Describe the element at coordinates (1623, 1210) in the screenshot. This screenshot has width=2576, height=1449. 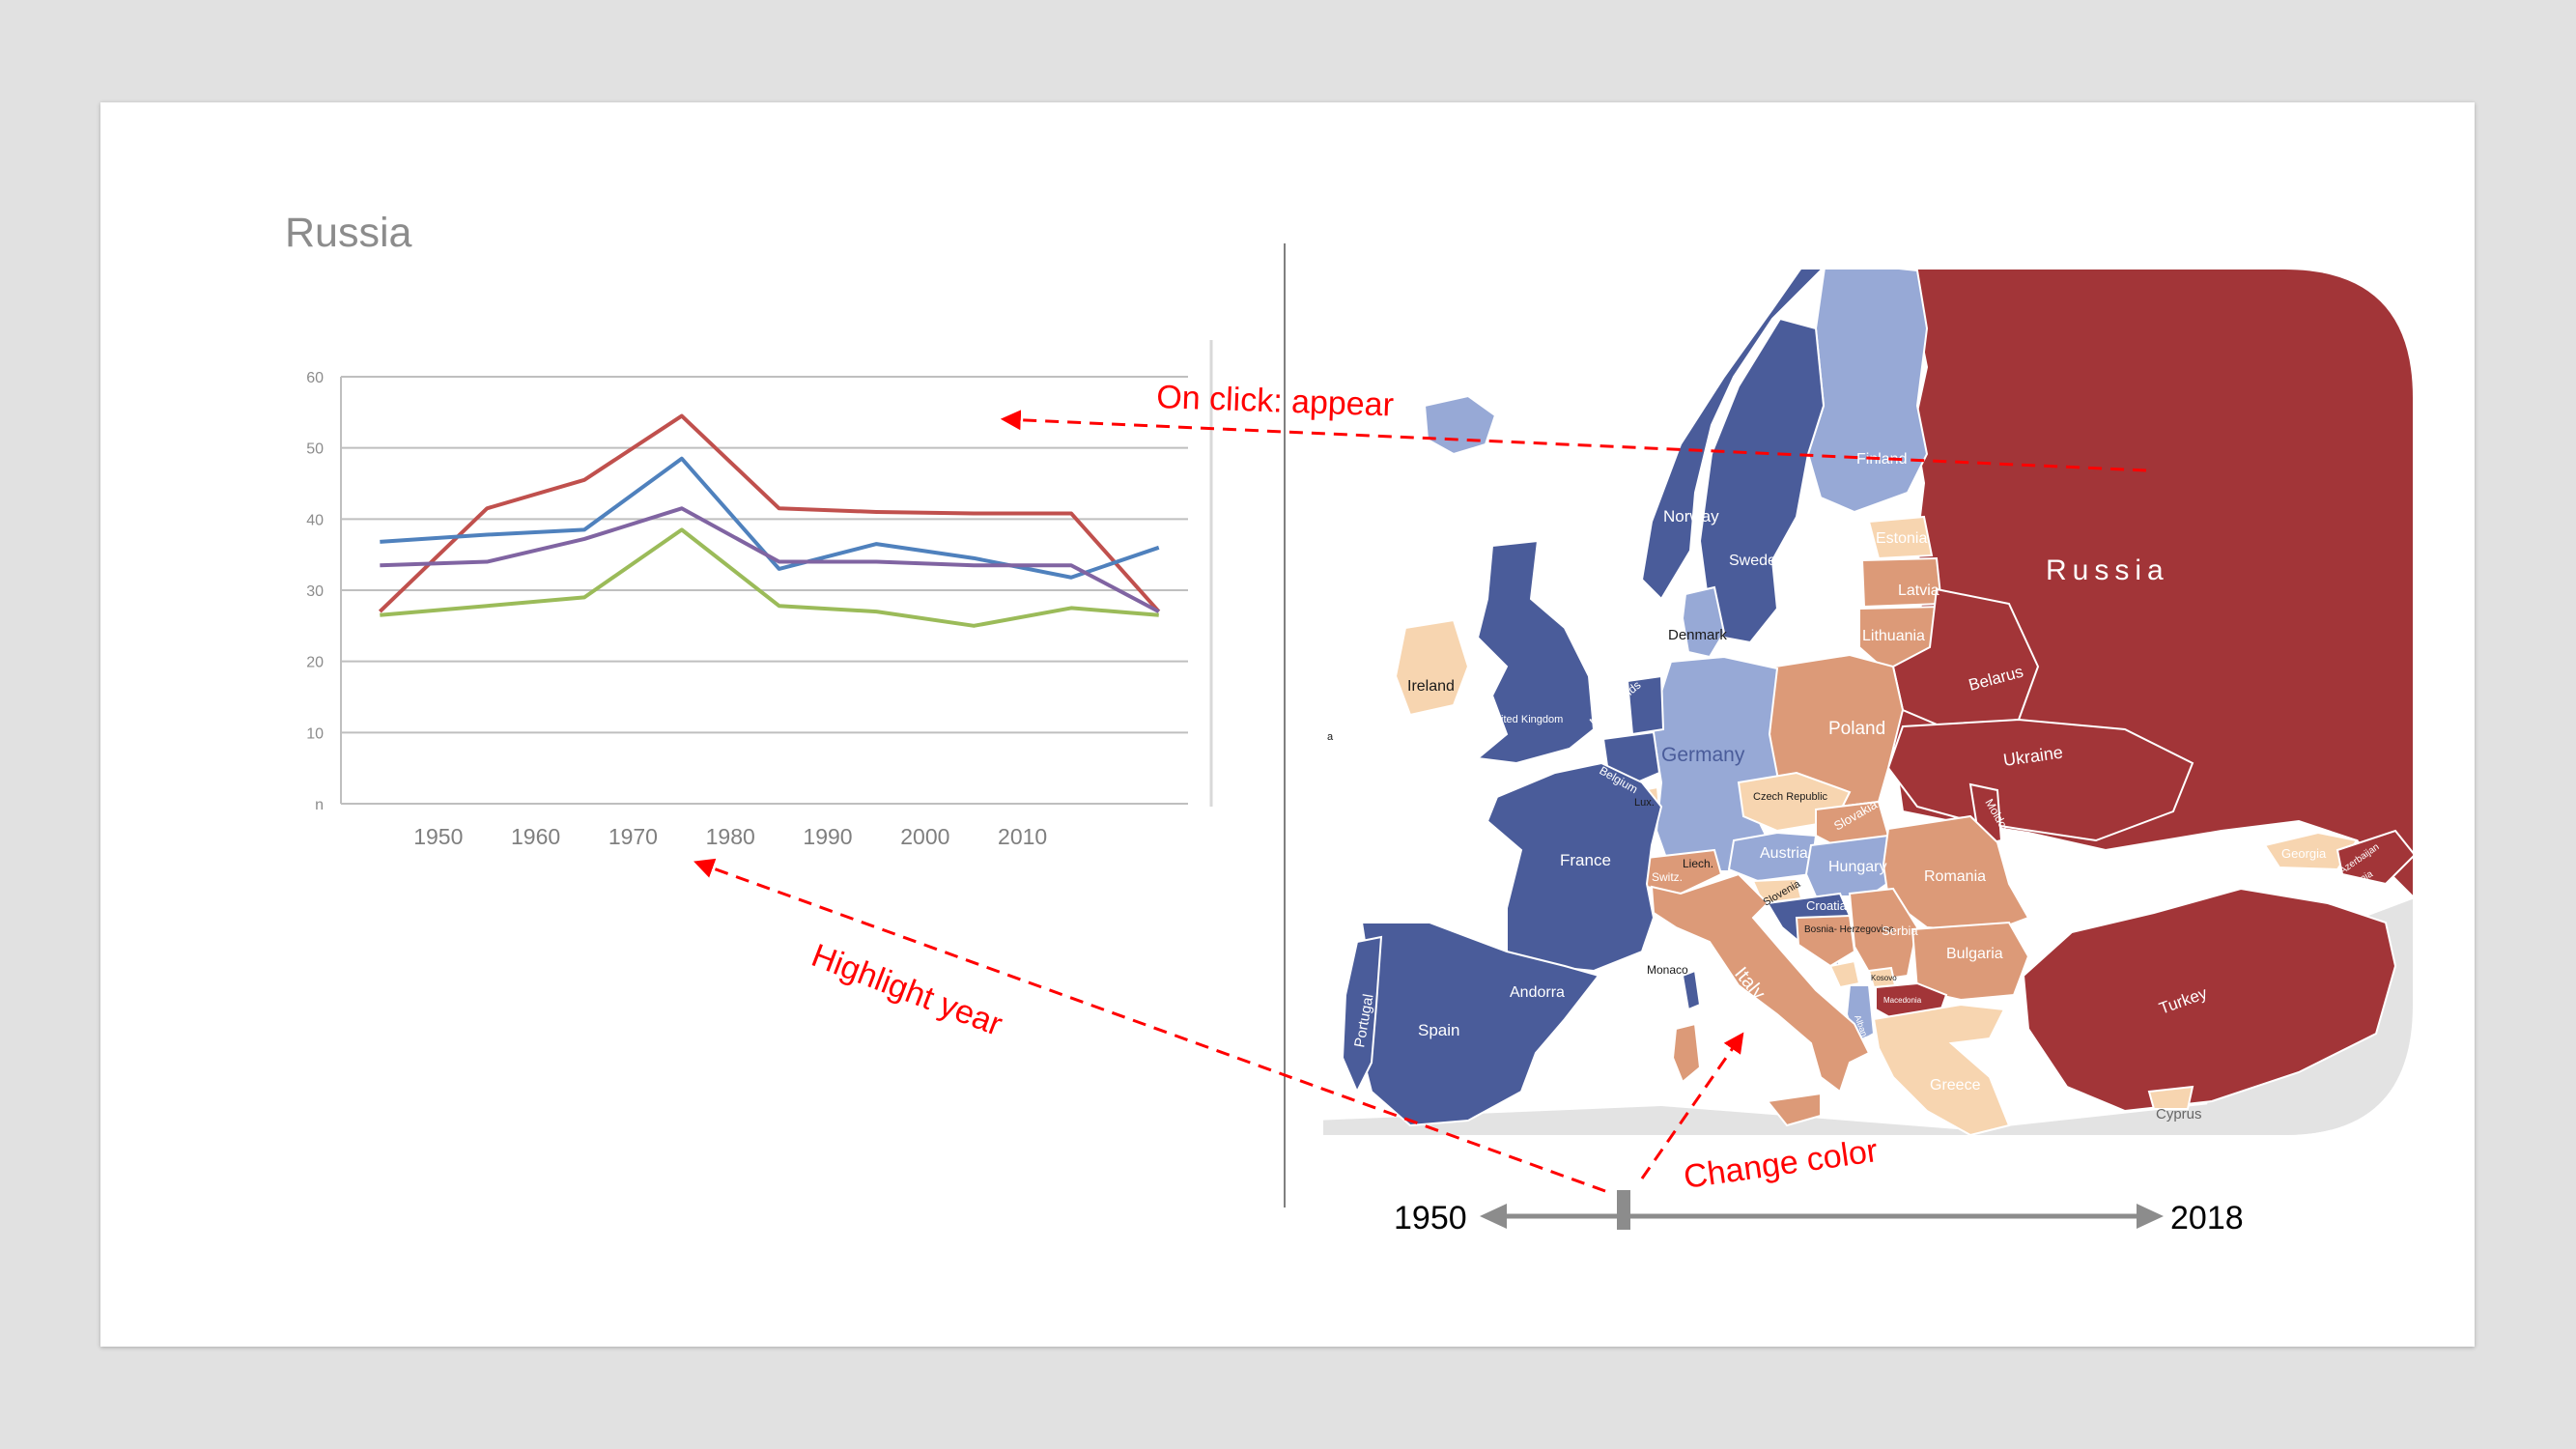
I see `timeline-slider-handle` at that location.